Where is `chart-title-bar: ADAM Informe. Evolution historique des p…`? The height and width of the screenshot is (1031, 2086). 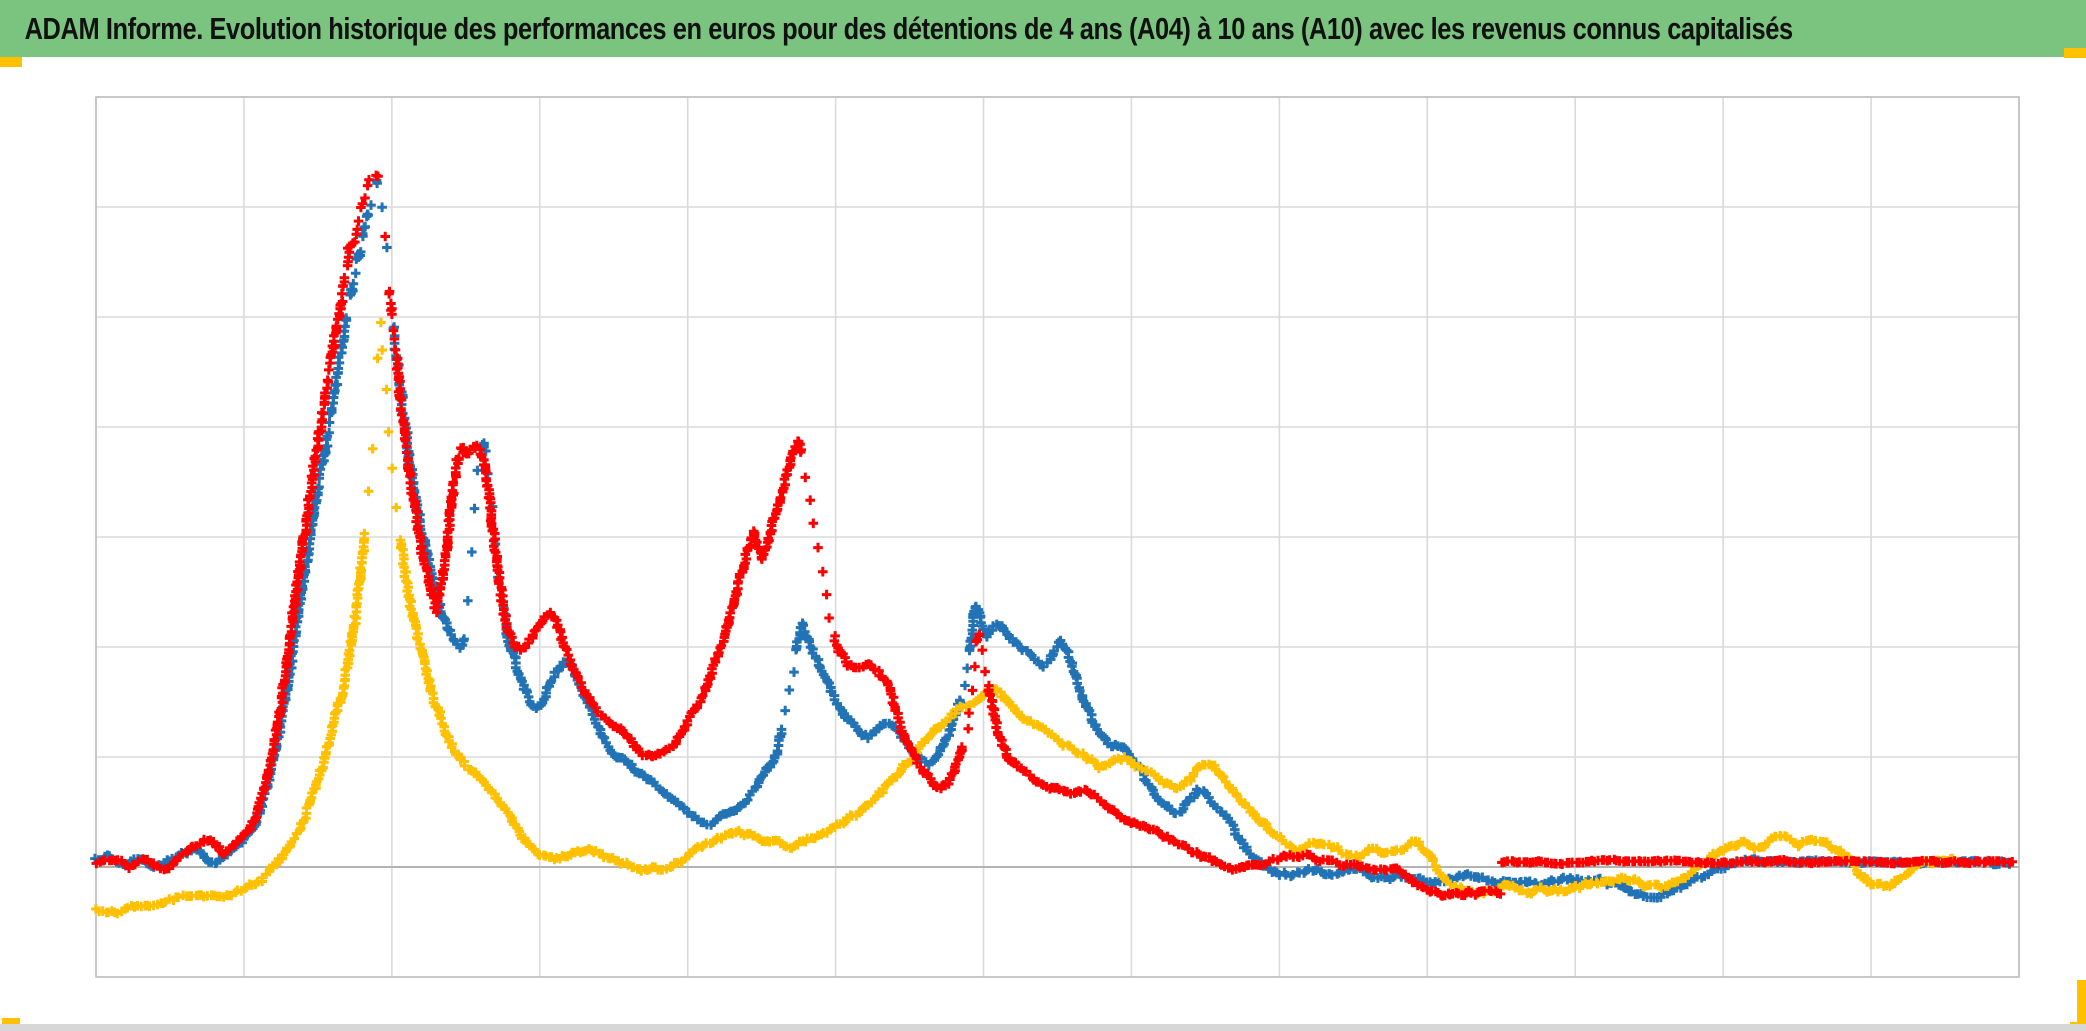 chart-title-bar: ADAM Informe. Evolution historique des p… is located at coordinates (1043, 28).